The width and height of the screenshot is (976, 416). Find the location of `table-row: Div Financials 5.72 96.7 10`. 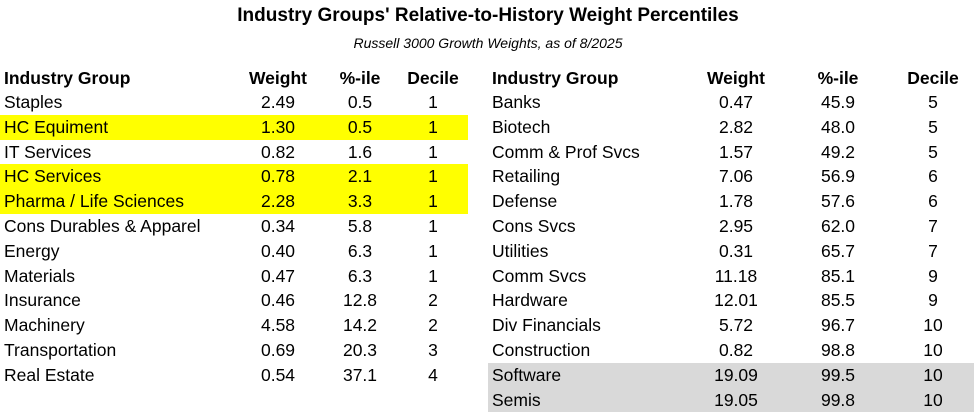

table-row: Div Financials 5.72 96.7 10 is located at coordinates (731, 325).